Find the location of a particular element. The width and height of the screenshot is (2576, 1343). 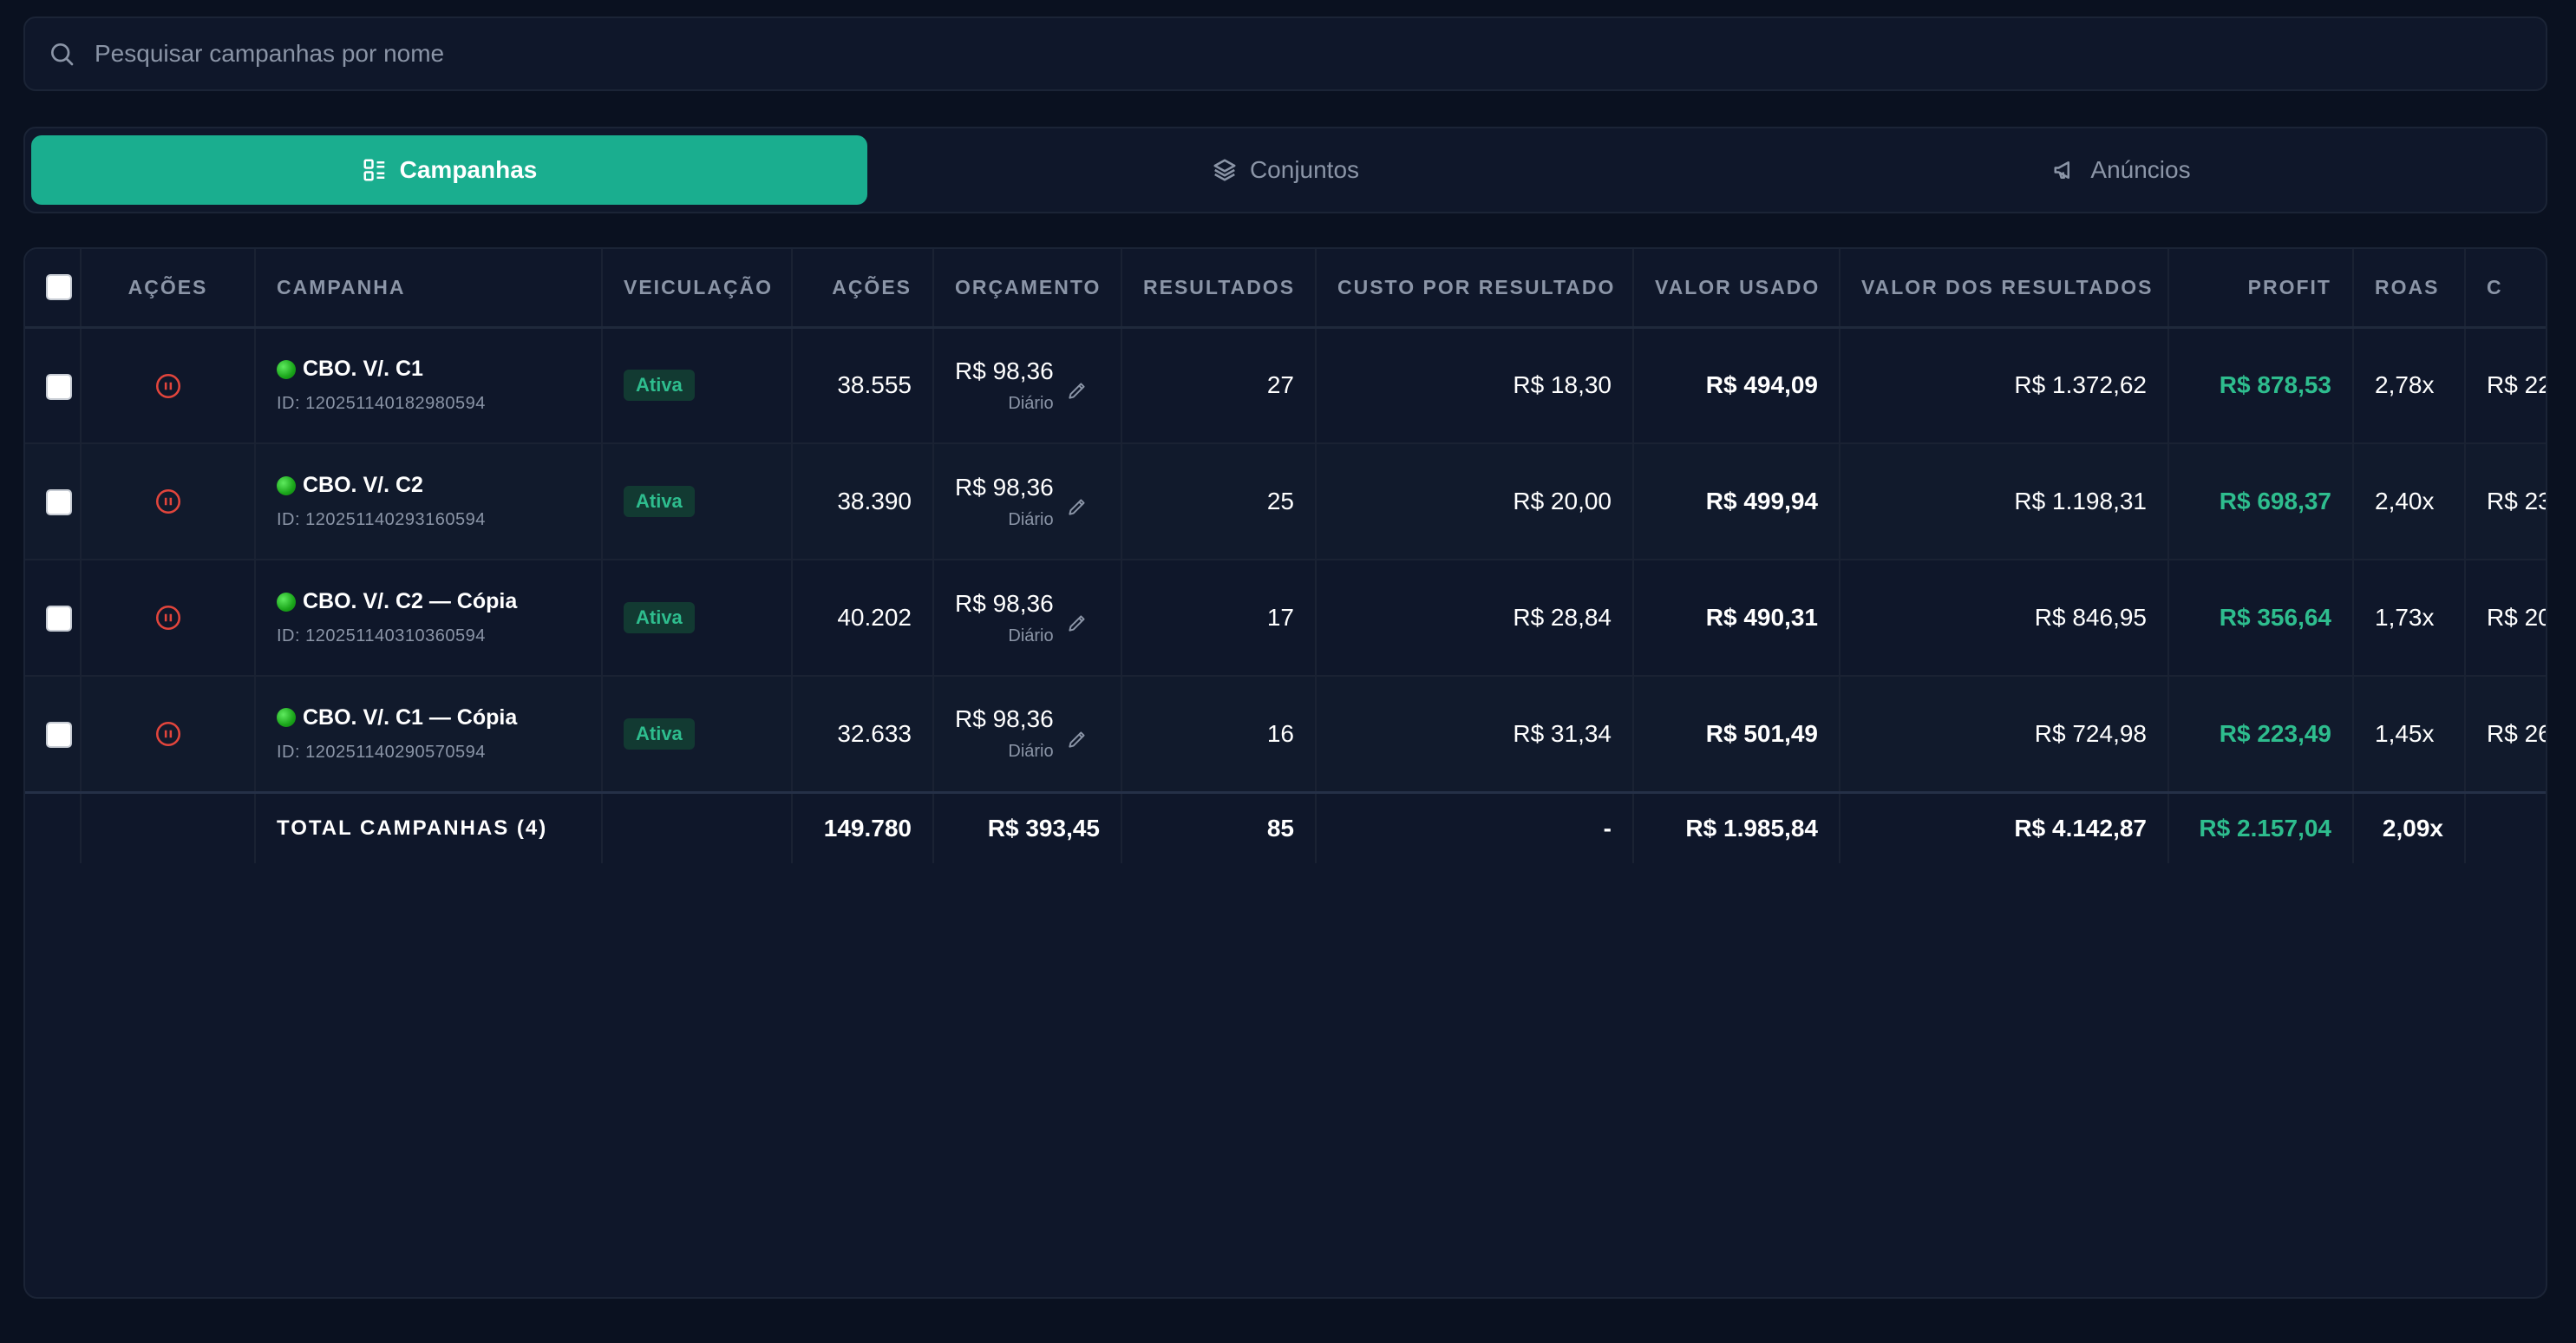

total-valor-usado: R$ 1.985,84 is located at coordinates (1736, 826).